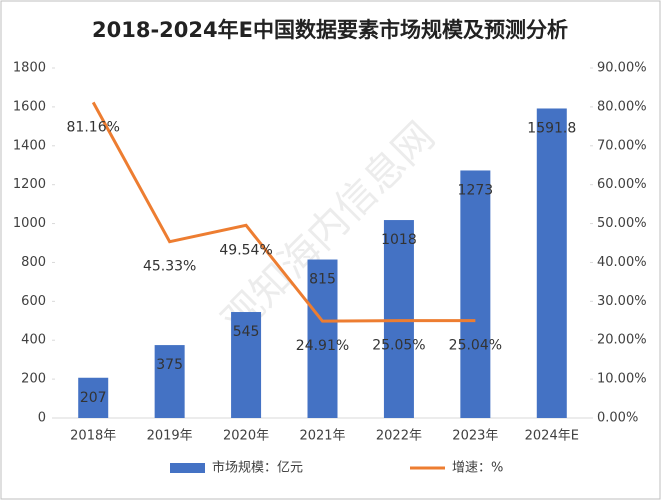  Describe the element at coordinates (29, 223) in the screenshot. I see `y-tick-label: 1000` at that location.